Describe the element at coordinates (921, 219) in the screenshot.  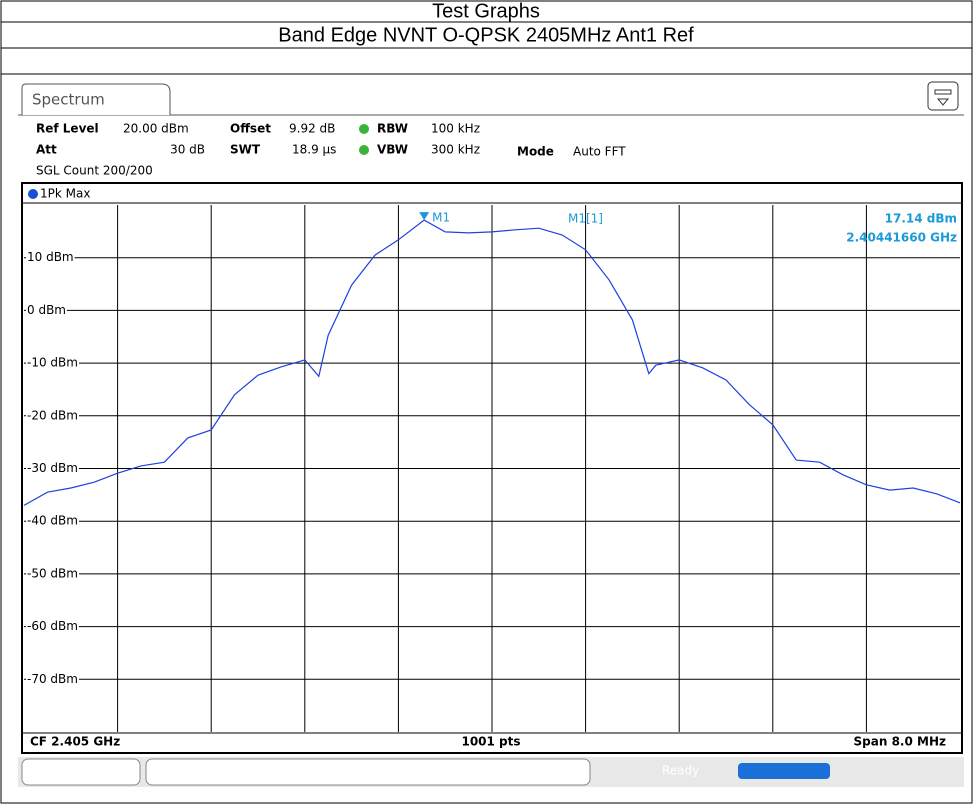
I see `marker-y-value: 17.14 dBm` at that location.